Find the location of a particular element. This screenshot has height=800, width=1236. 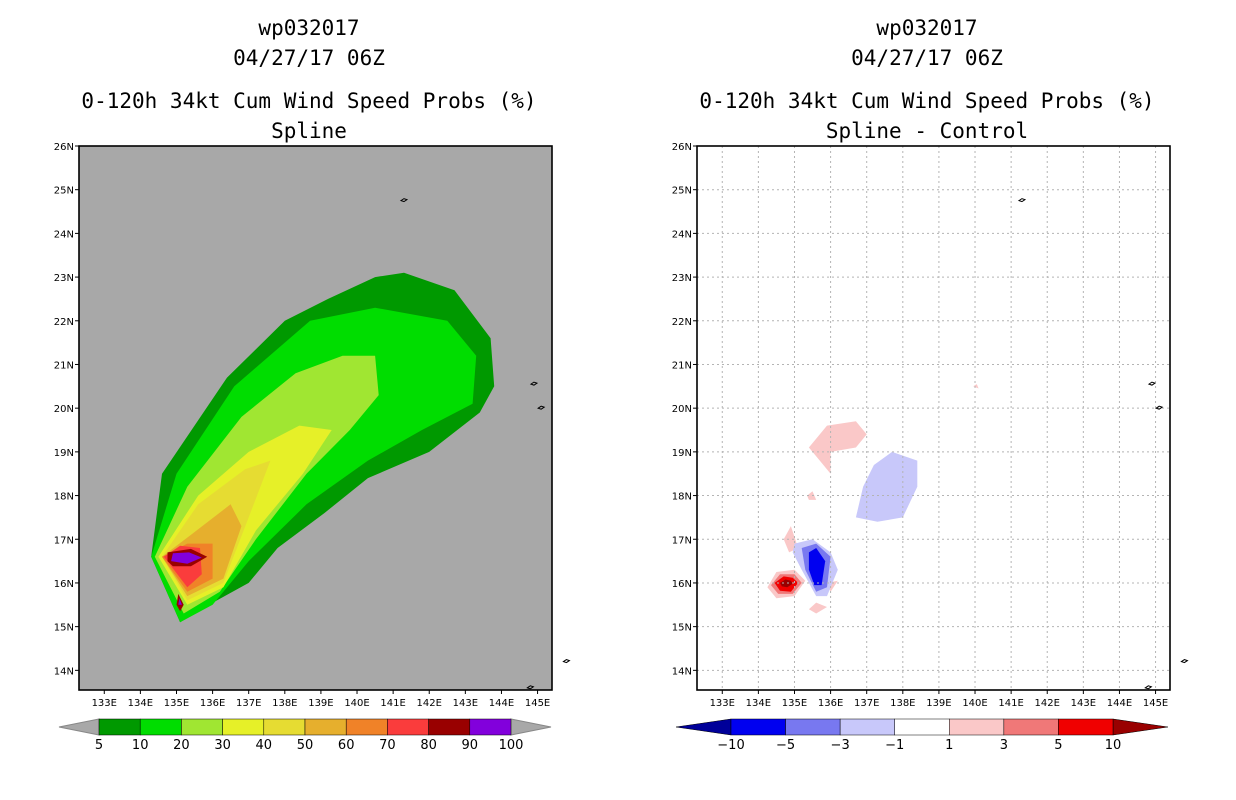

colorbar-label: 10 is located at coordinates (1113, 745).